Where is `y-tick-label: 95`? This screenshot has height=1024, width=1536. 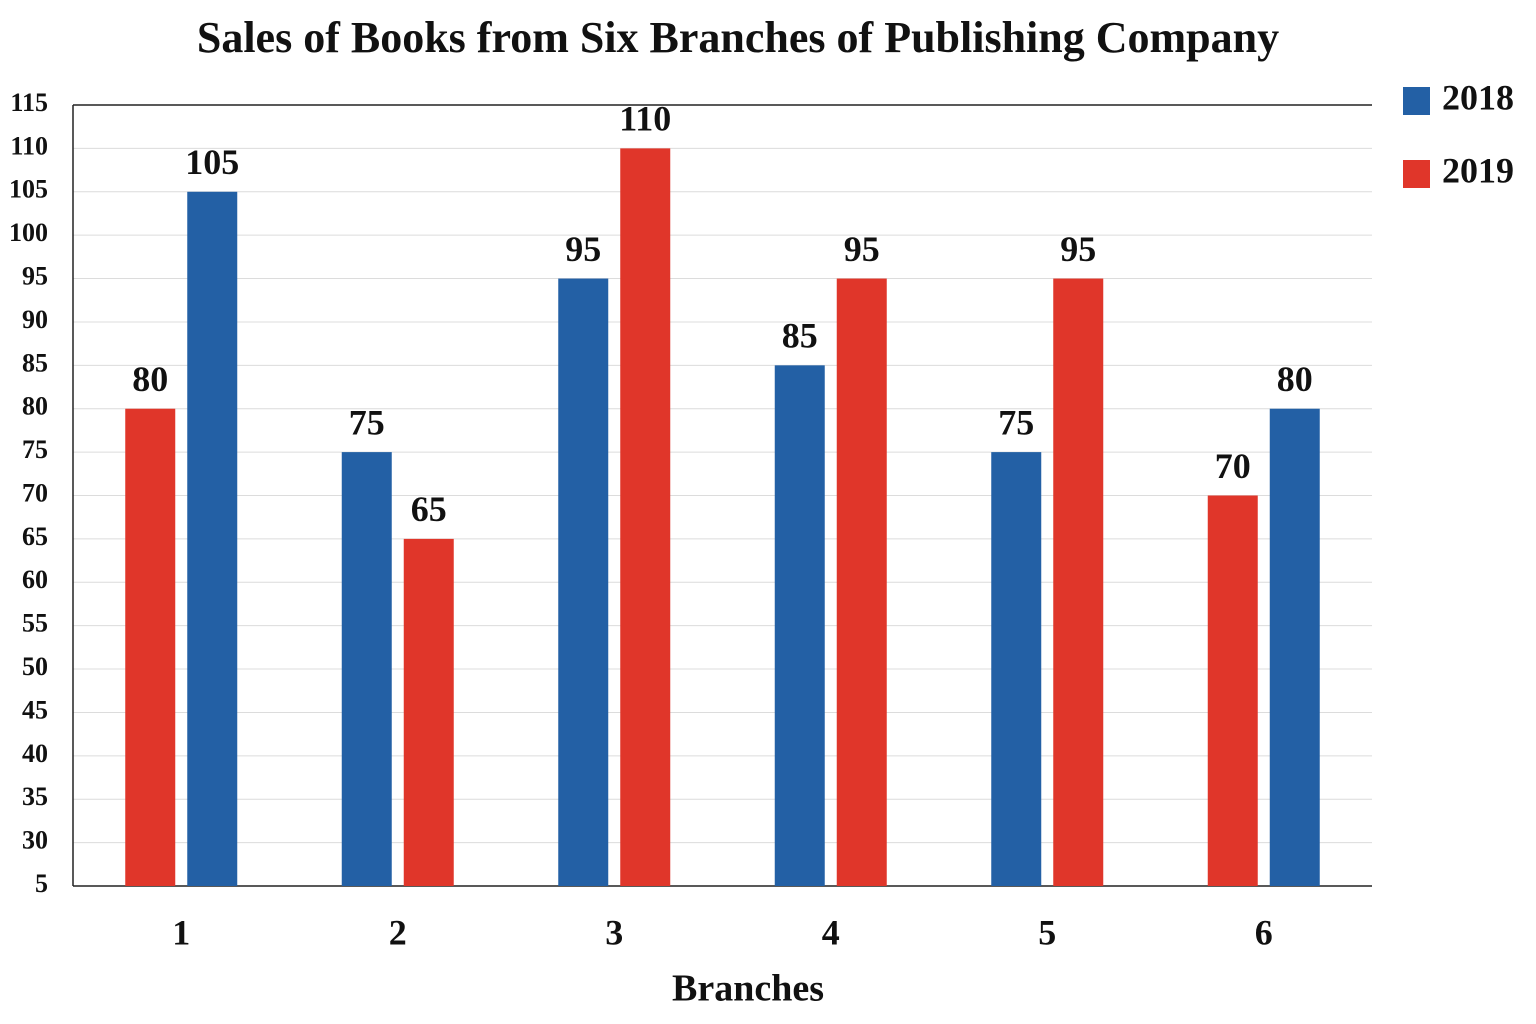
y-tick-label: 95 is located at coordinates (35, 276).